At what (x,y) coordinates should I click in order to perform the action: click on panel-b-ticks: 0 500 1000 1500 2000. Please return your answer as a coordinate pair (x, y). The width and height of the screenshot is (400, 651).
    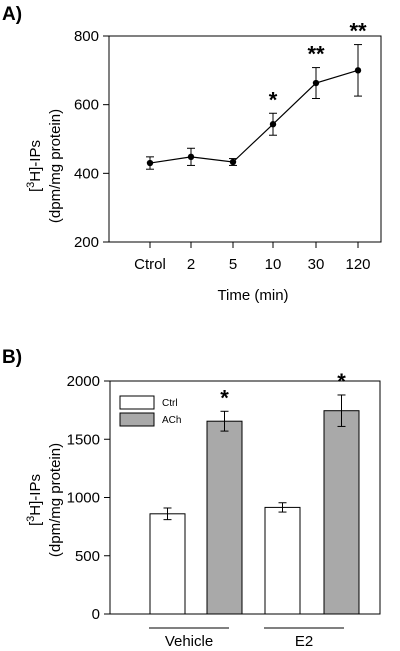
    Looking at the image, I should click on (88, 498).